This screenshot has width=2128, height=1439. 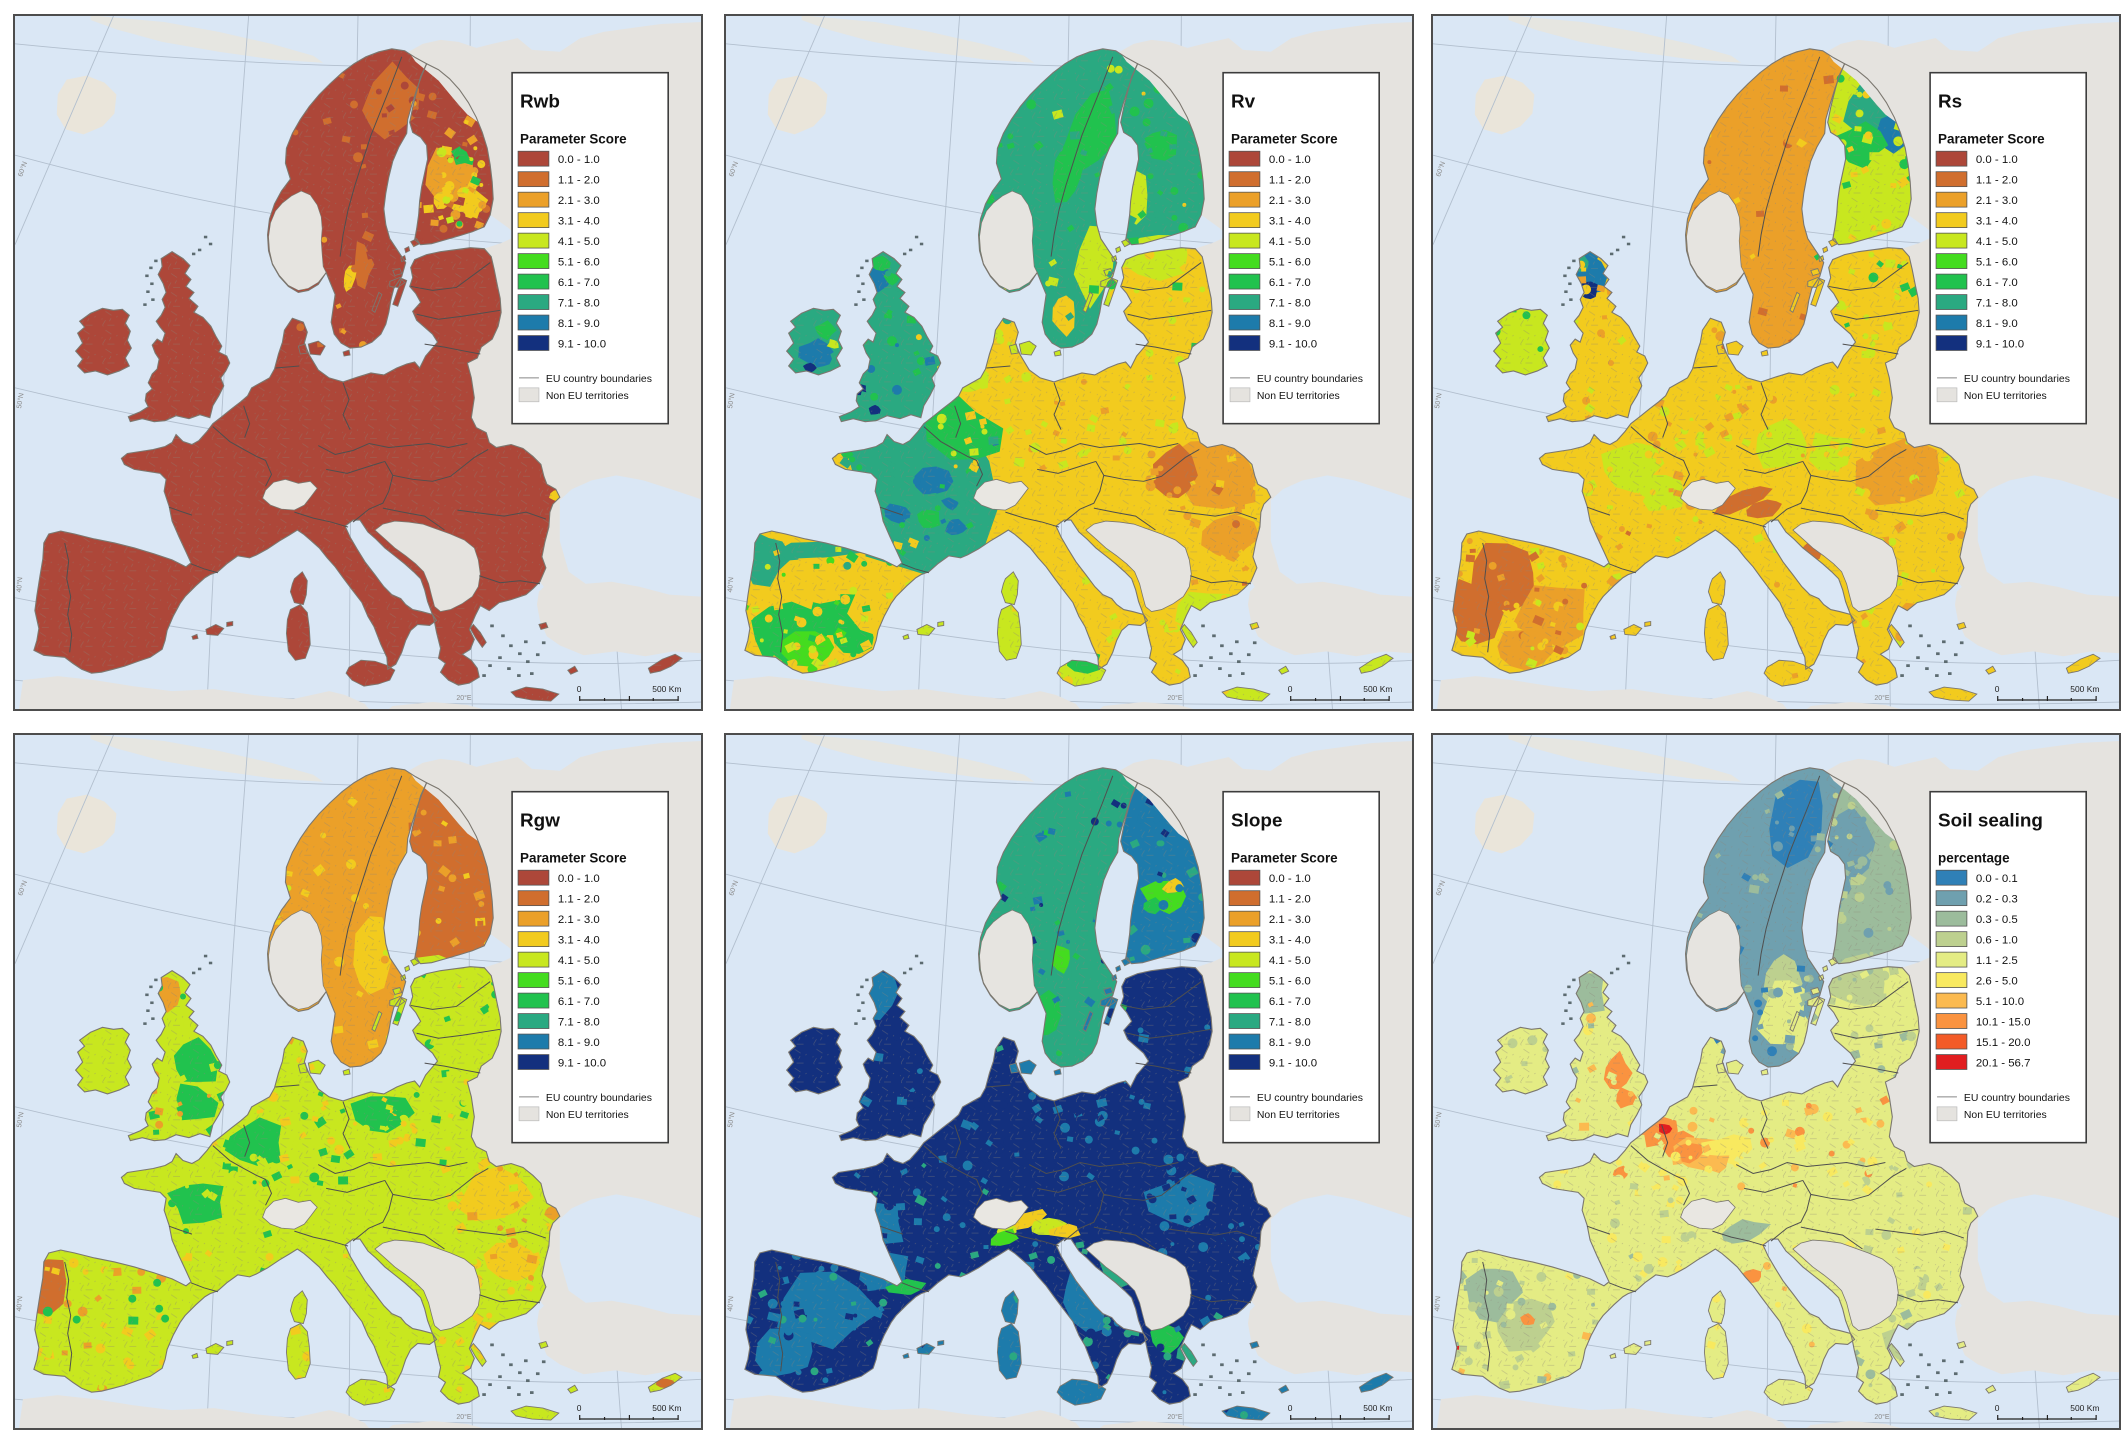 What do you see at coordinates (540, 101) in the screenshot?
I see `svg-text: Rwb` at bounding box center [540, 101].